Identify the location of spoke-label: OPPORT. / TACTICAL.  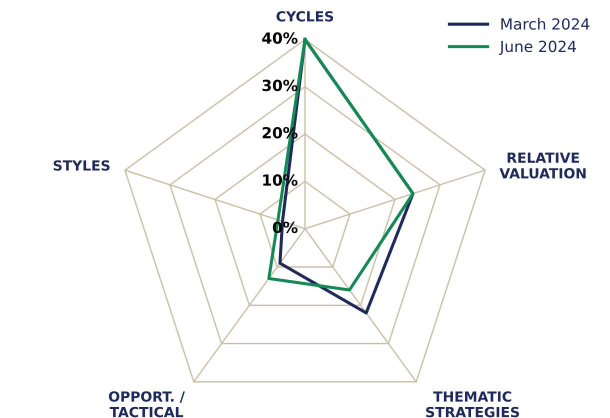
(146, 404).